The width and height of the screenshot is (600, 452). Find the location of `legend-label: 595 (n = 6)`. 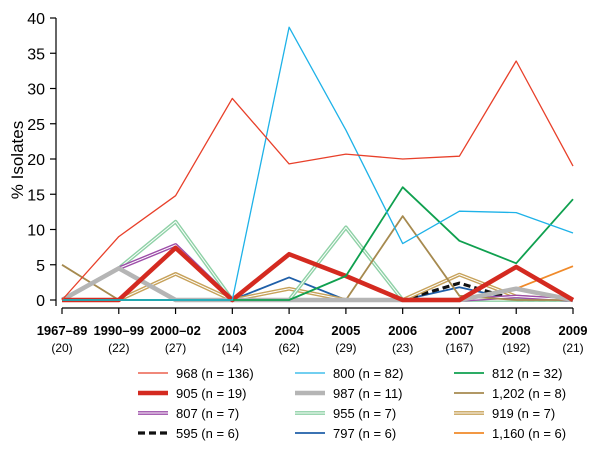

legend-label: 595 (n = 6) is located at coordinates (207, 433).